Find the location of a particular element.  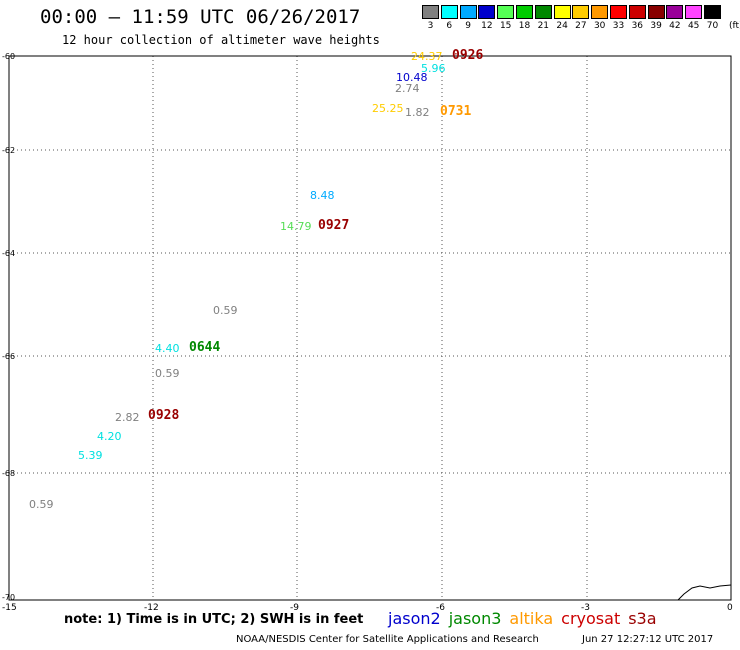

legend-label: 36 is located at coordinates (637, 26).